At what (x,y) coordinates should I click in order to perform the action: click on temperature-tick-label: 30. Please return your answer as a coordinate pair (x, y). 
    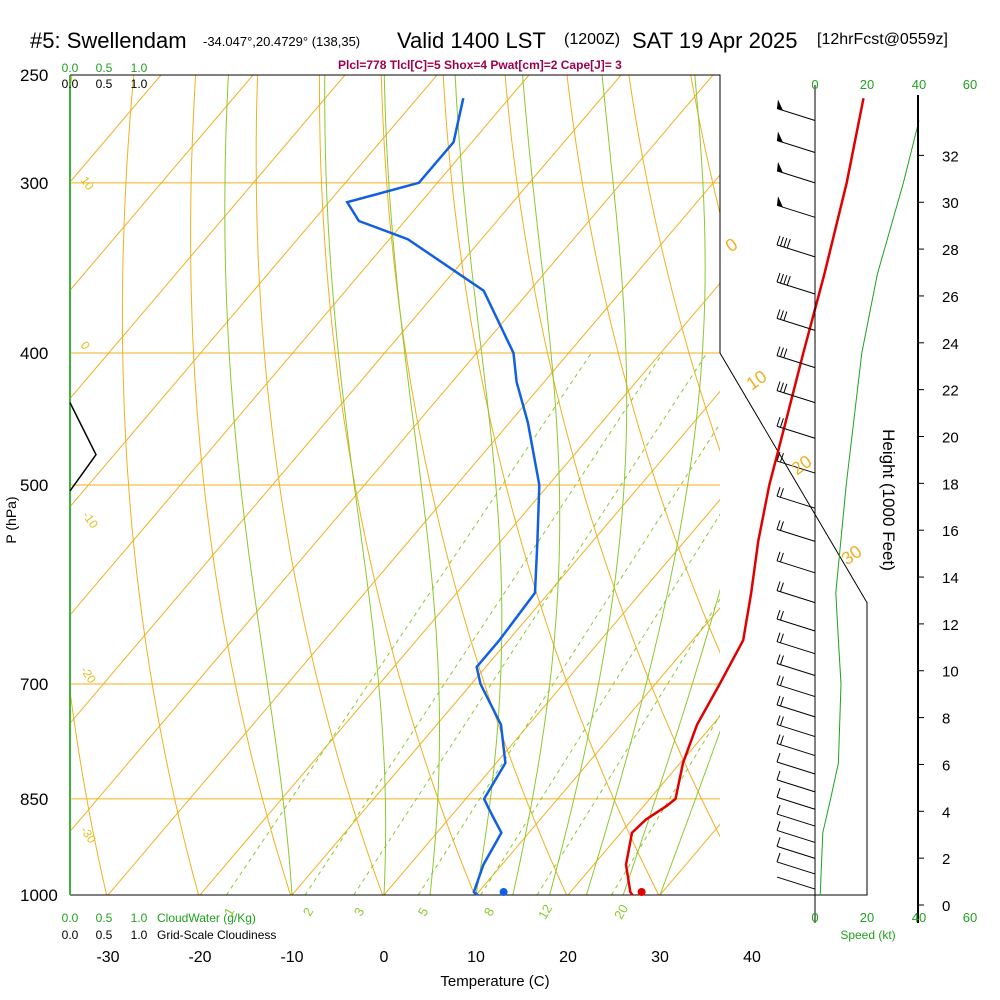
    Looking at the image, I should click on (660, 957).